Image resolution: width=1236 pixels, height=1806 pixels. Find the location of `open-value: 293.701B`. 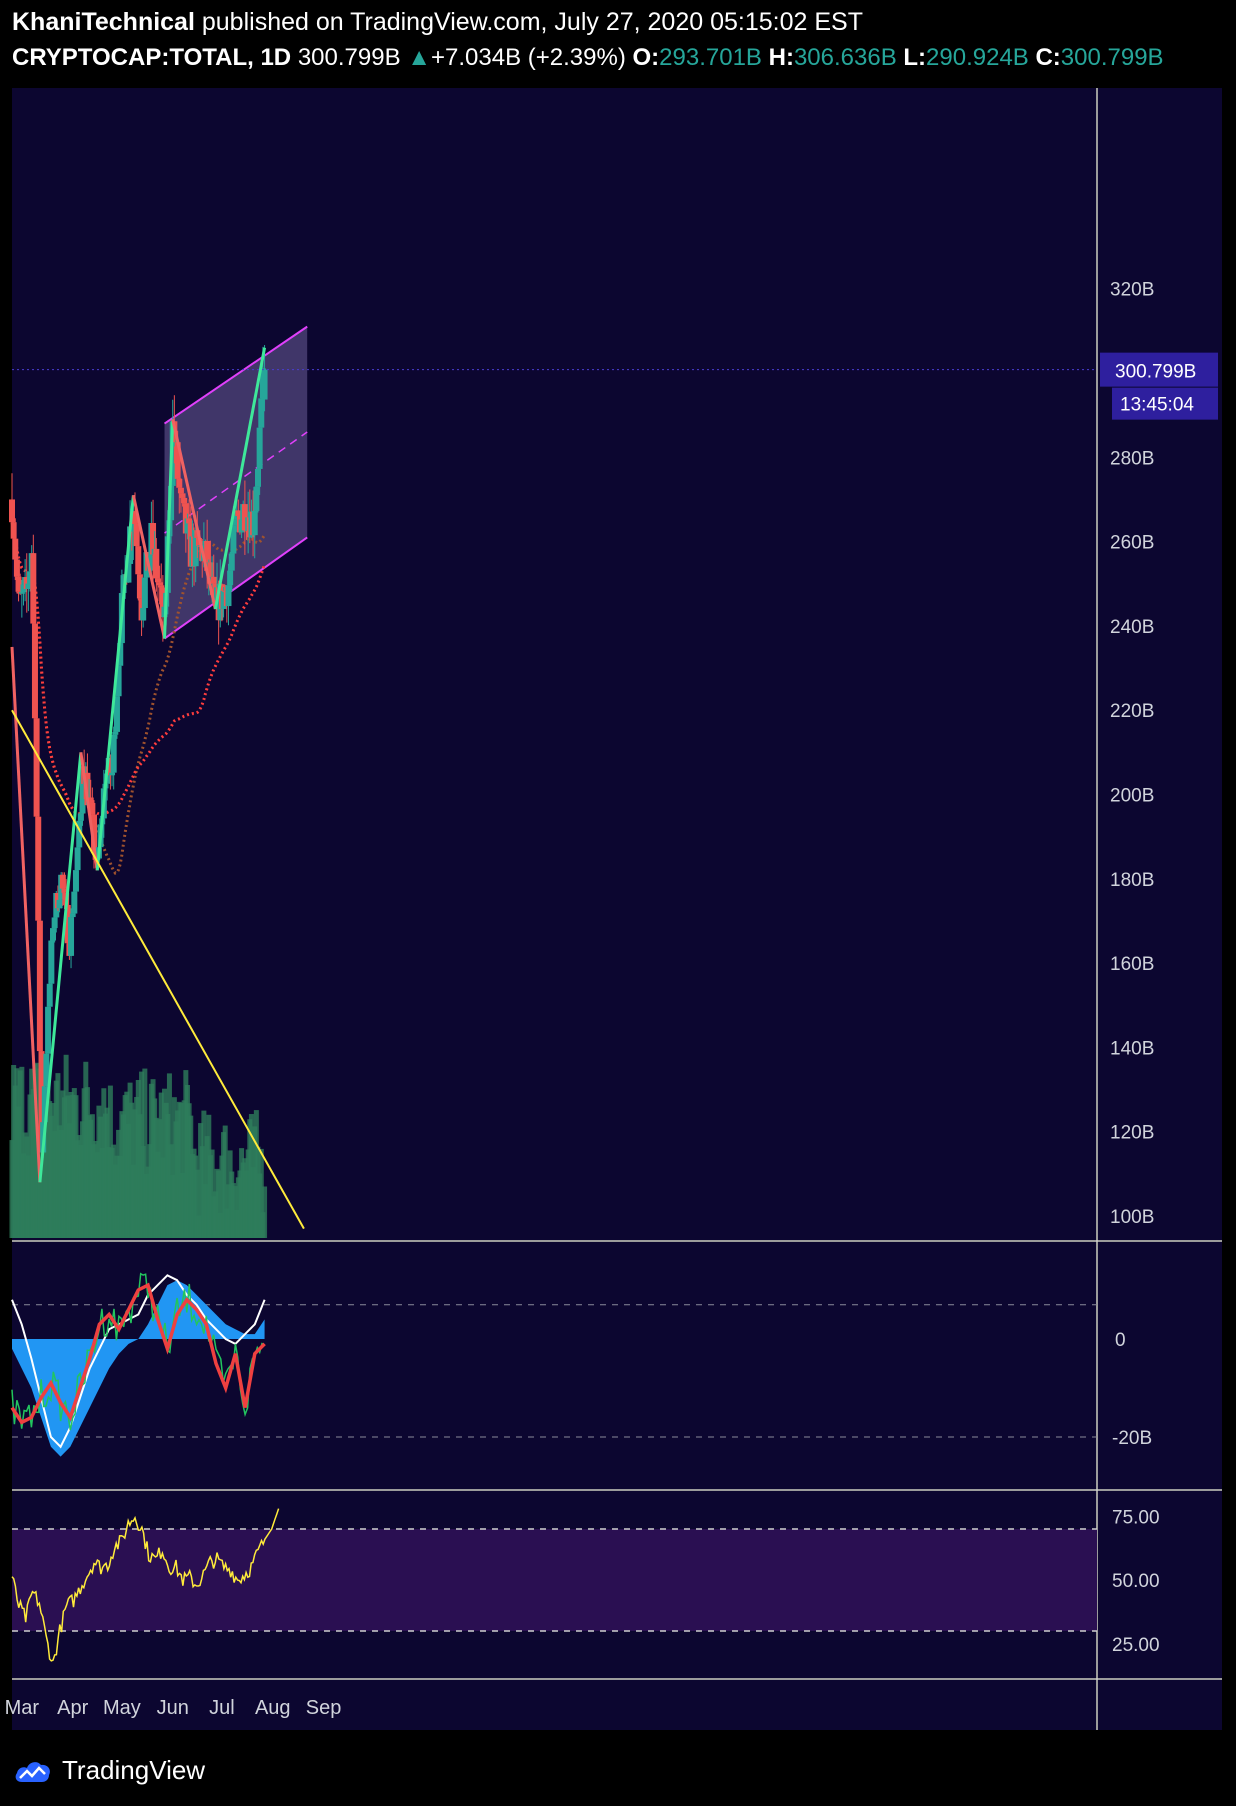

open-value: 293.701B is located at coordinates (710, 57).